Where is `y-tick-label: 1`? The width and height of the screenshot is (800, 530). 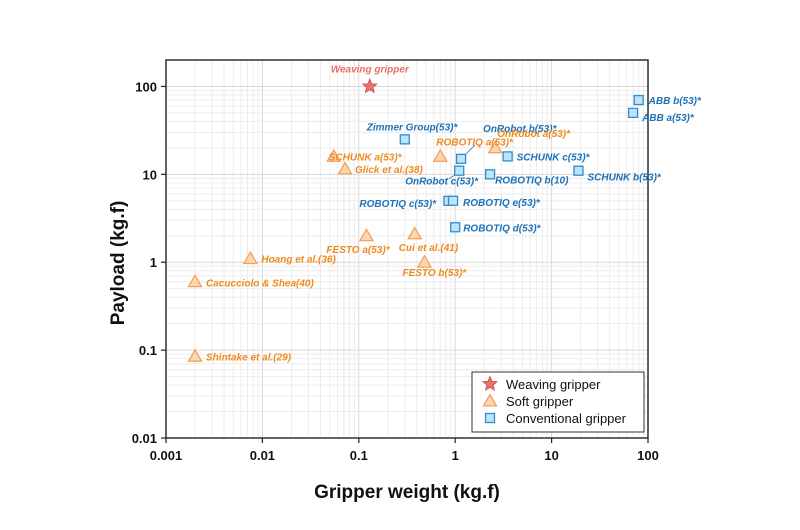 y-tick-label: 1 is located at coordinates (153, 262).